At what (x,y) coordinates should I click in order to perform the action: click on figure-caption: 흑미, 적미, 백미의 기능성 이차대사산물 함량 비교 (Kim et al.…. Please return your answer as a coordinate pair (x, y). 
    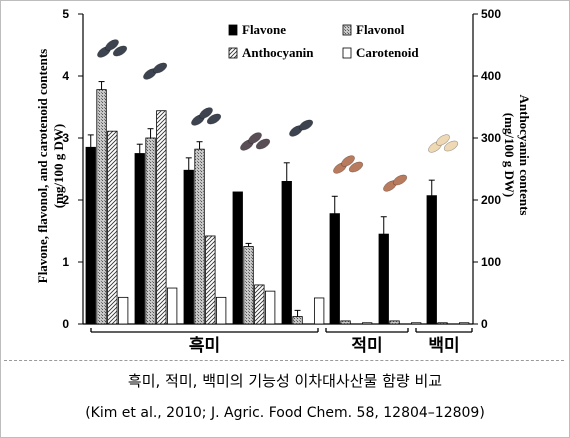
    Looking at the image, I should click on (285, 397).